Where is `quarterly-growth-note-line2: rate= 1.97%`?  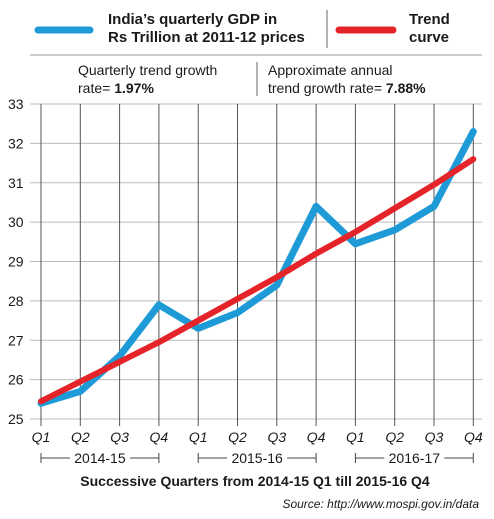
quarterly-growth-note-line2: rate= 1.97% is located at coordinates (116, 88).